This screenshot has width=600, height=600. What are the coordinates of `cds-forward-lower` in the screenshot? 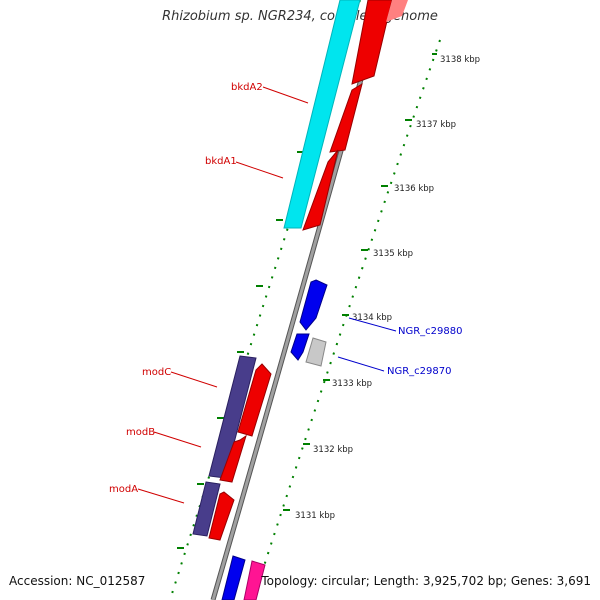 It's located at (240, 452).